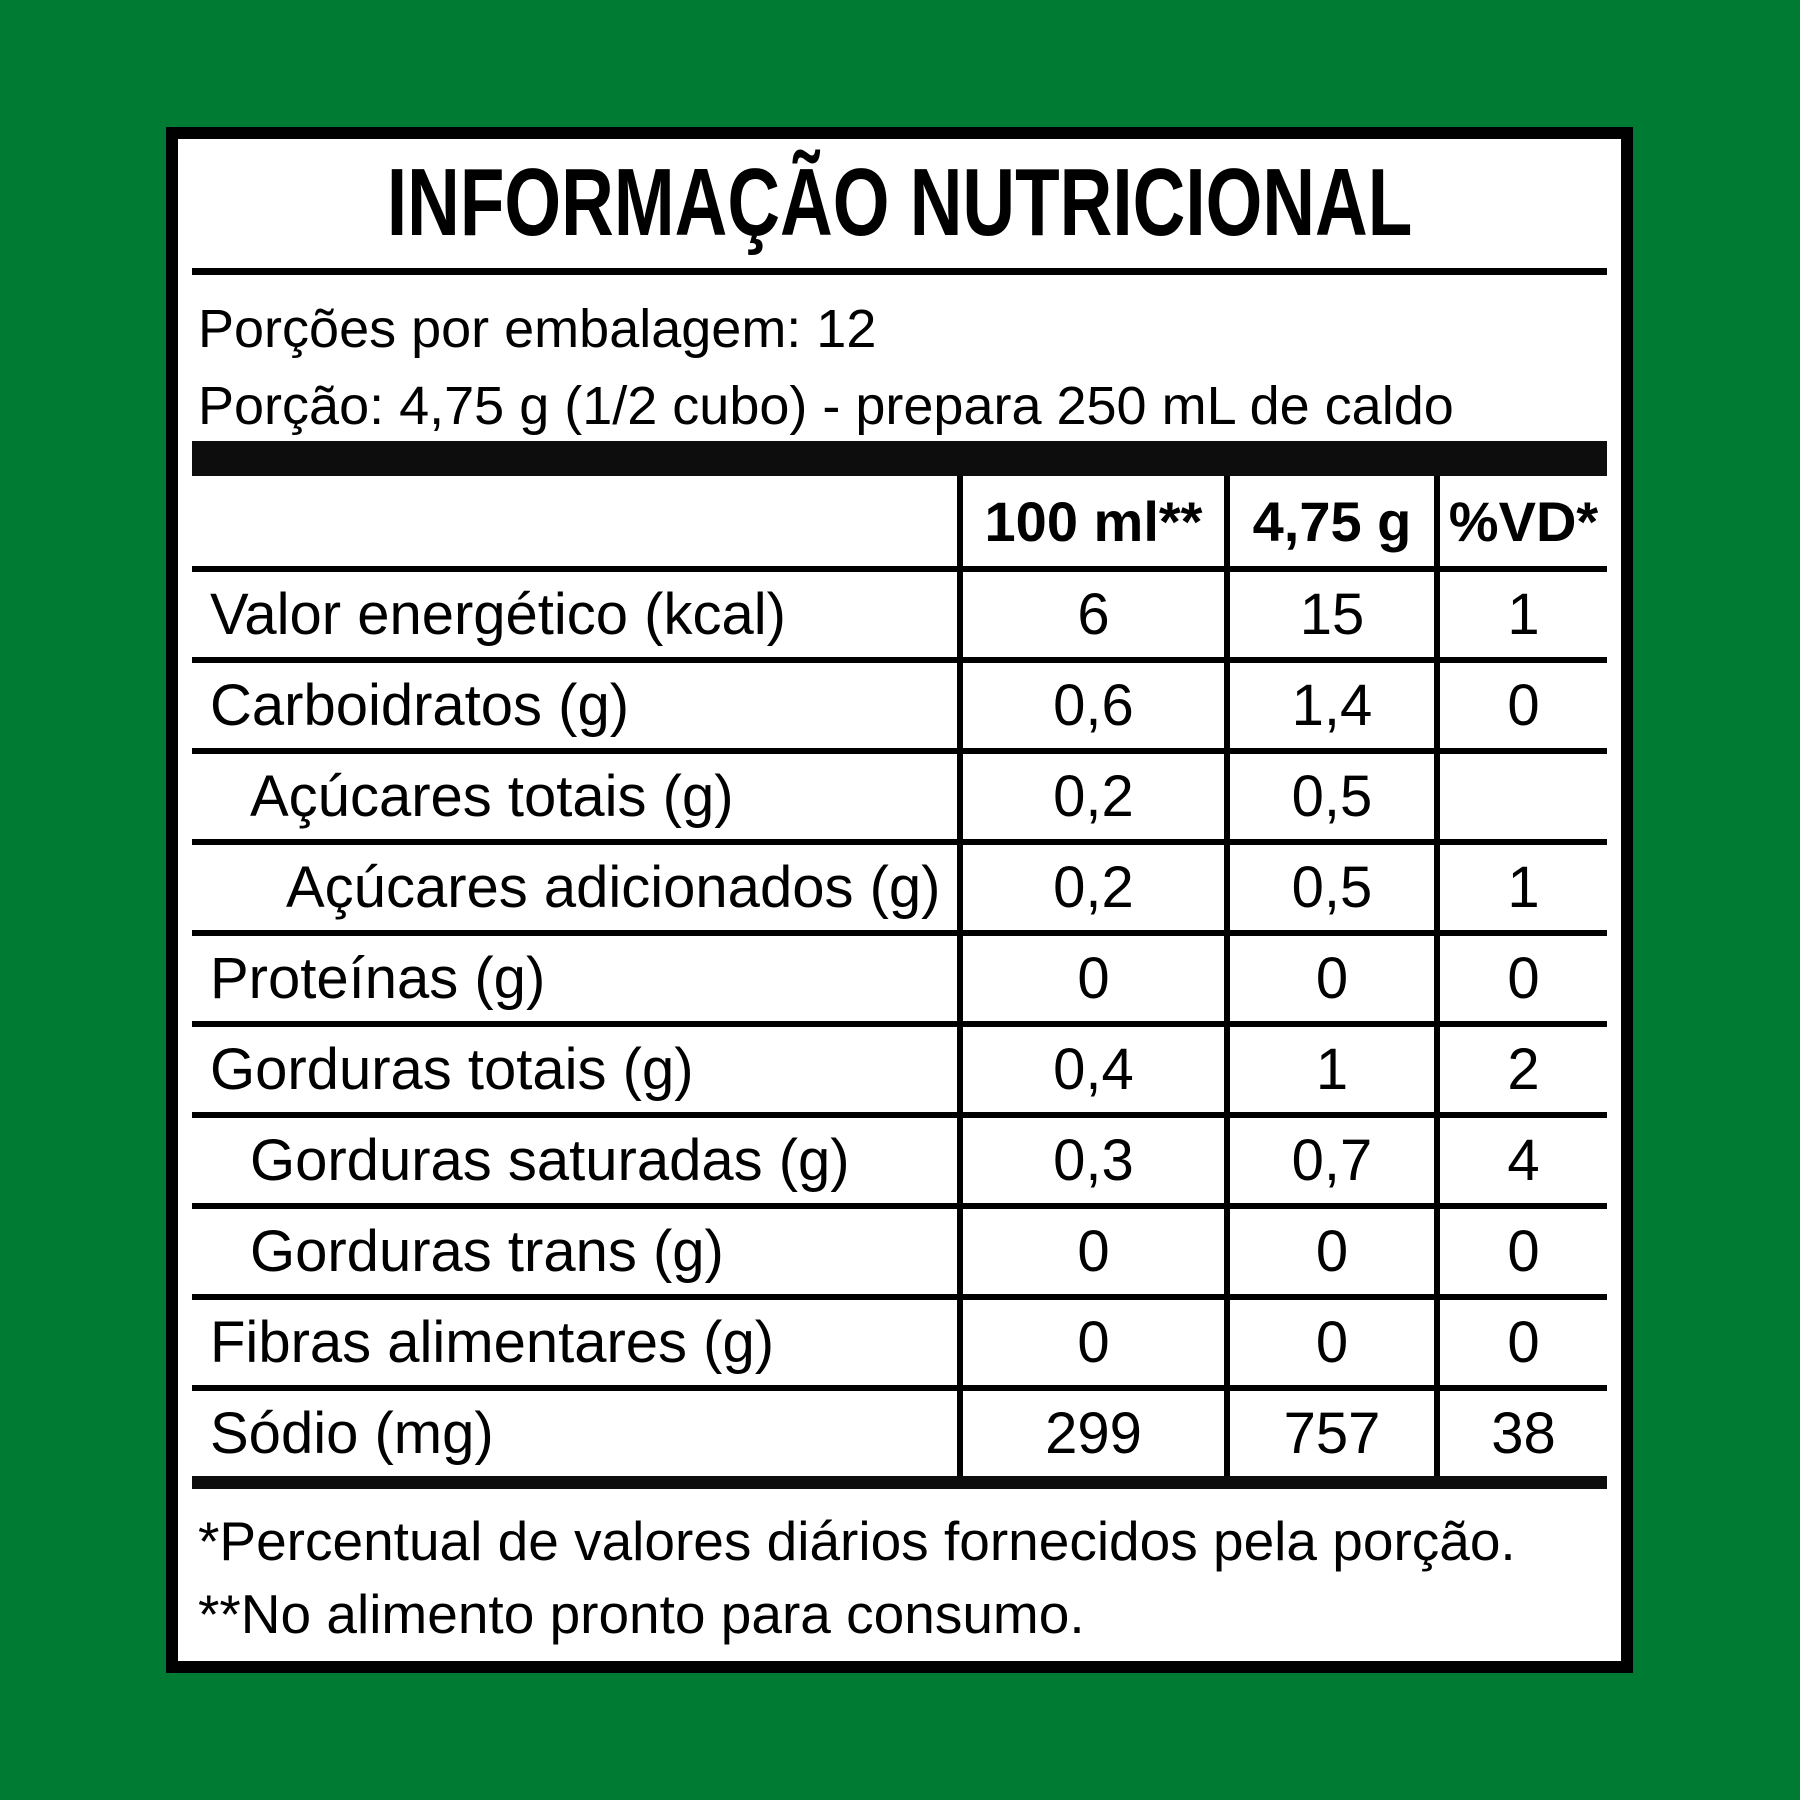  What do you see at coordinates (1090, 1430) in the screenshot?
I see `value-100ml: 299` at bounding box center [1090, 1430].